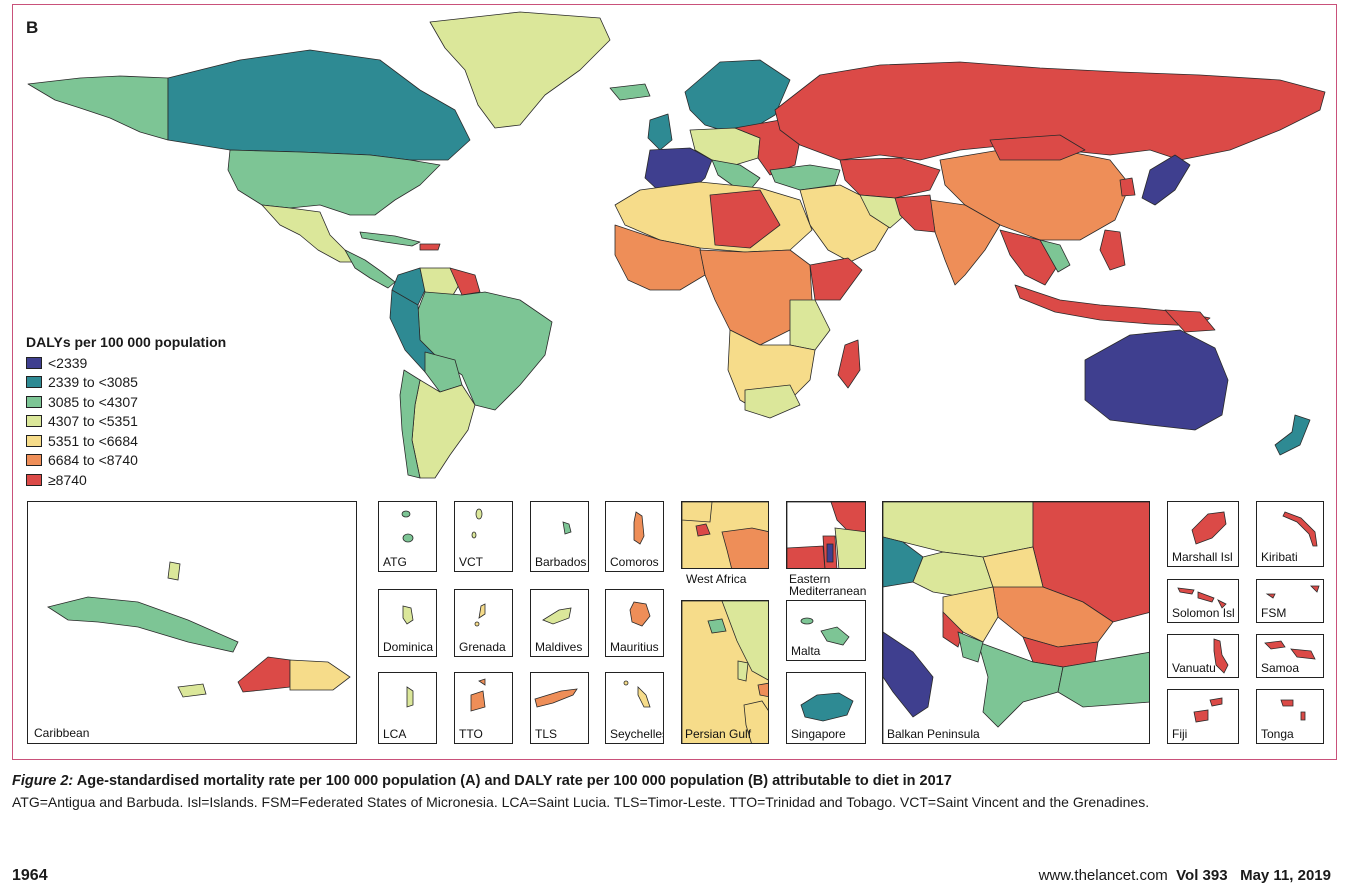 Image resolution: width=1367 pixels, height=895 pixels. What do you see at coordinates (559, 708) in the screenshot?
I see `inset-tls: TLS` at bounding box center [559, 708].